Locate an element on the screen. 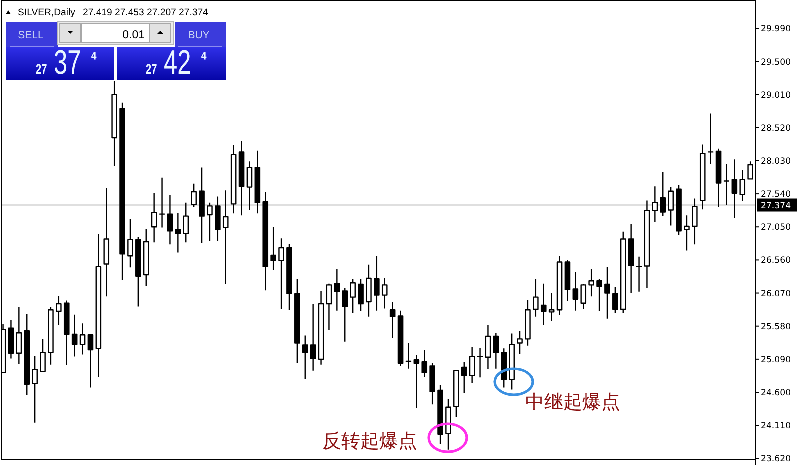  y-tick-label: 28.030 is located at coordinates (776, 161).